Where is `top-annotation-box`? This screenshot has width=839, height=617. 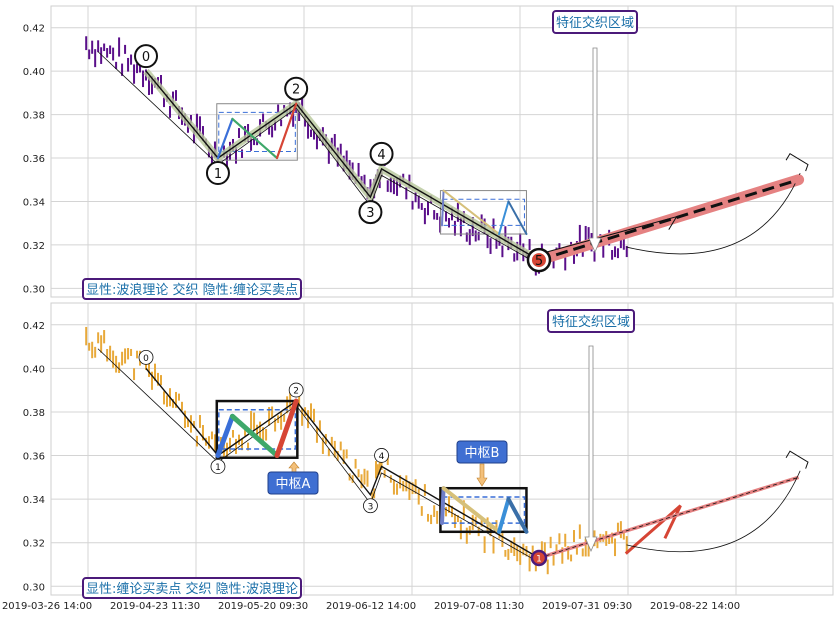
top-annotation-box is located at coordinates (595, 22).